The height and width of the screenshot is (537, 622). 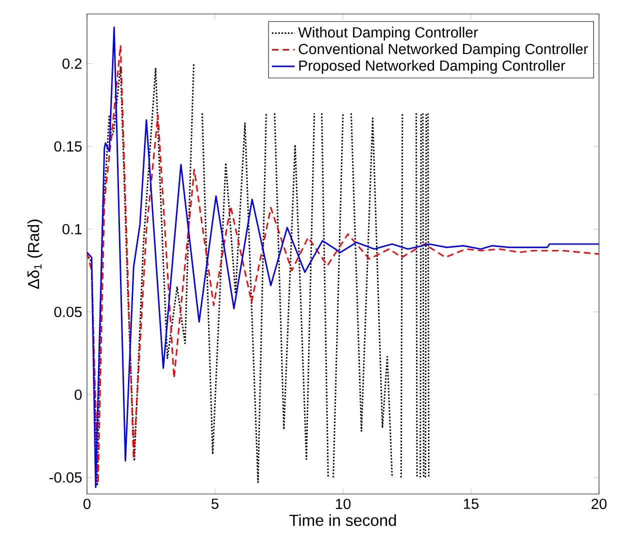 What do you see at coordinates (215, 503) in the screenshot?
I see `x-tick-label: 5` at bounding box center [215, 503].